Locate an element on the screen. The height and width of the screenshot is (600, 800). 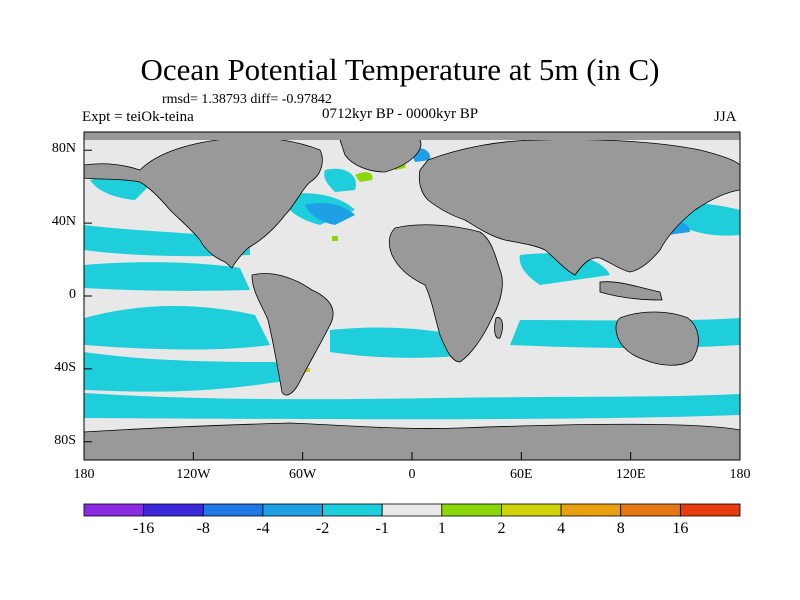
australia is located at coordinates (657, 338).